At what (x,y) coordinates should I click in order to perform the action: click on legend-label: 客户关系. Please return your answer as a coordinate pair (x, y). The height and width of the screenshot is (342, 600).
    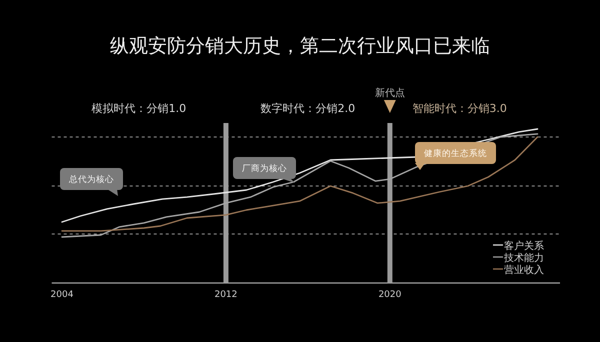
    Looking at the image, I should click on (524, 246).